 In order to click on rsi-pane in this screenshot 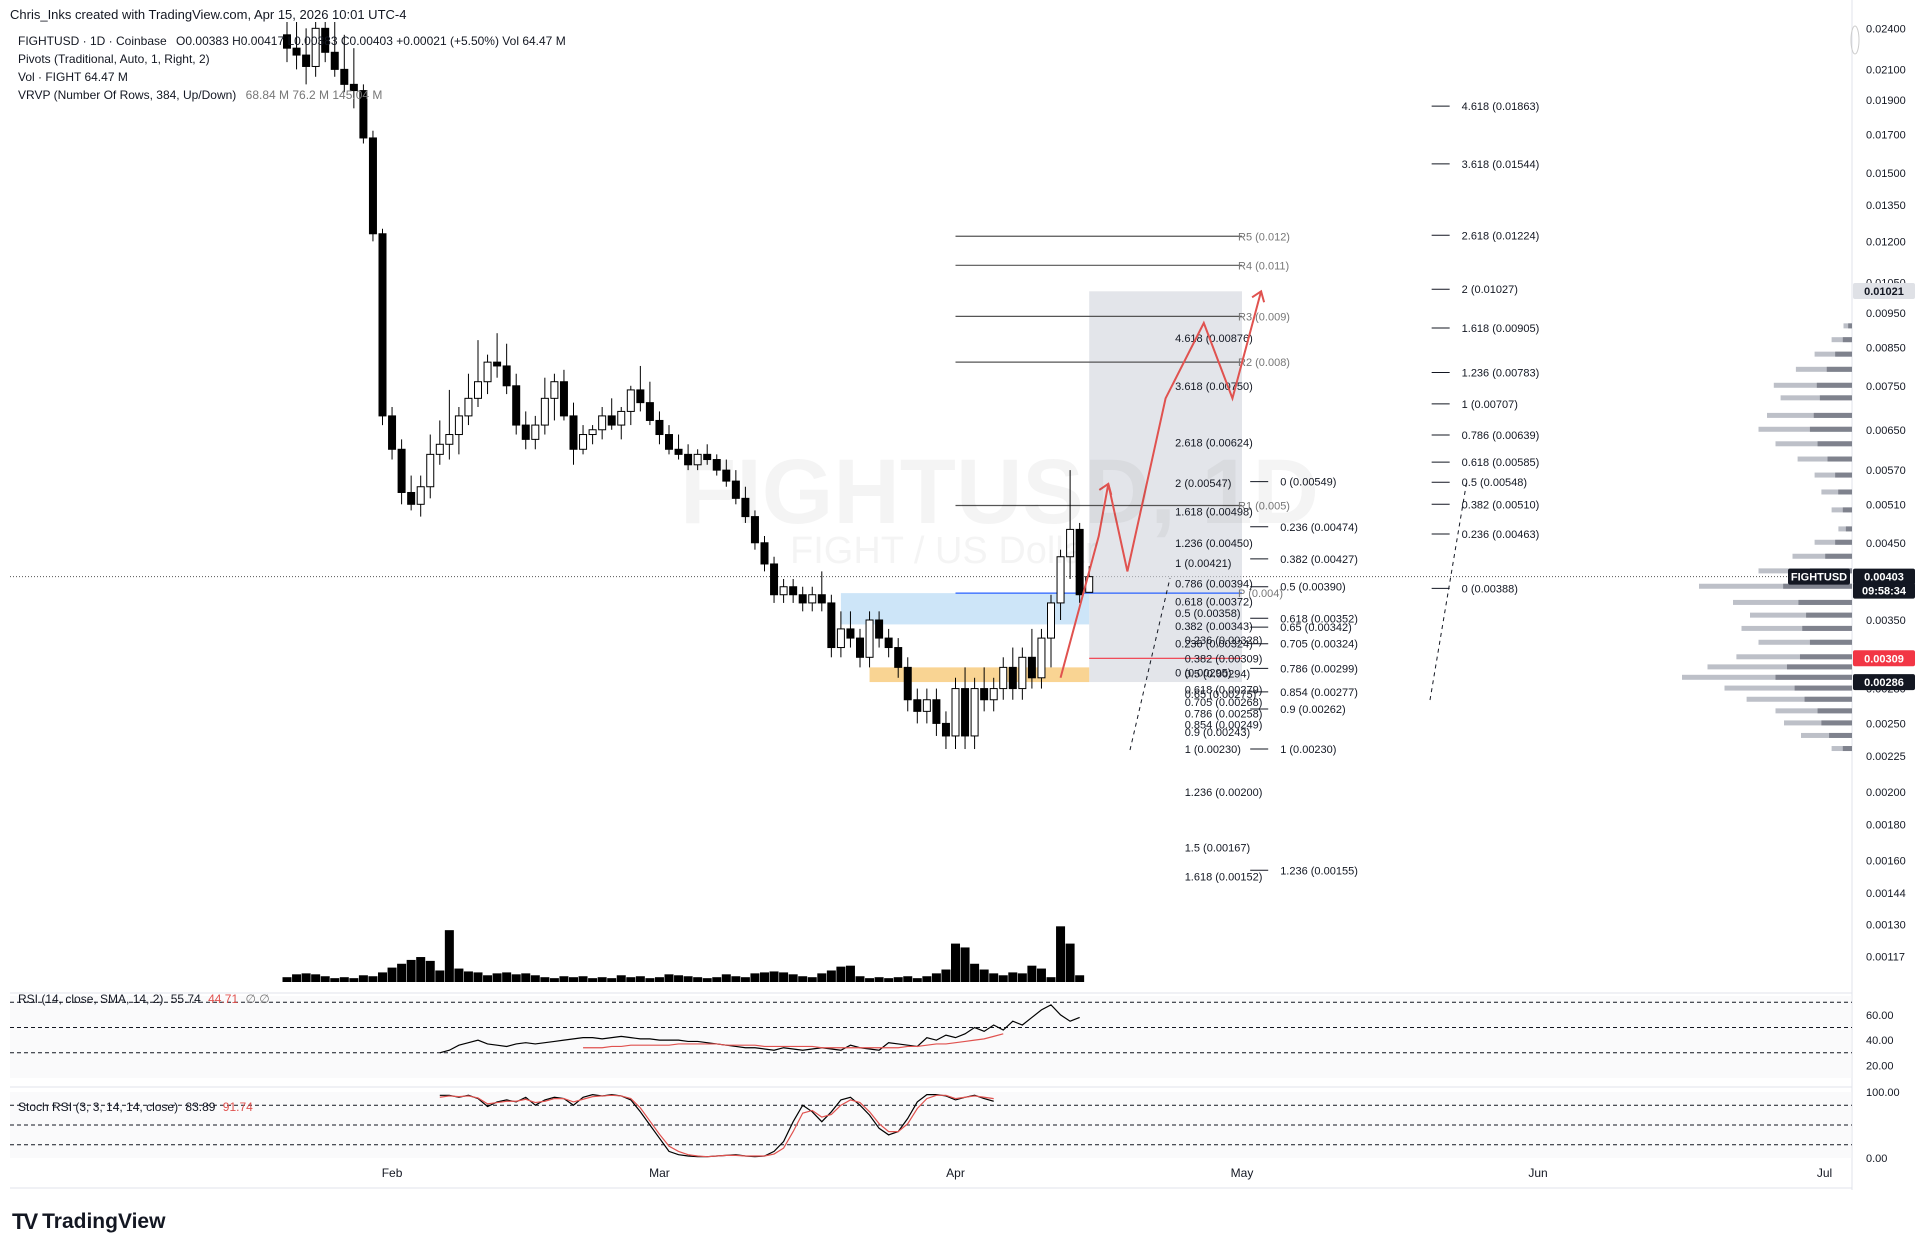, I will do `click(931, 1037)`.